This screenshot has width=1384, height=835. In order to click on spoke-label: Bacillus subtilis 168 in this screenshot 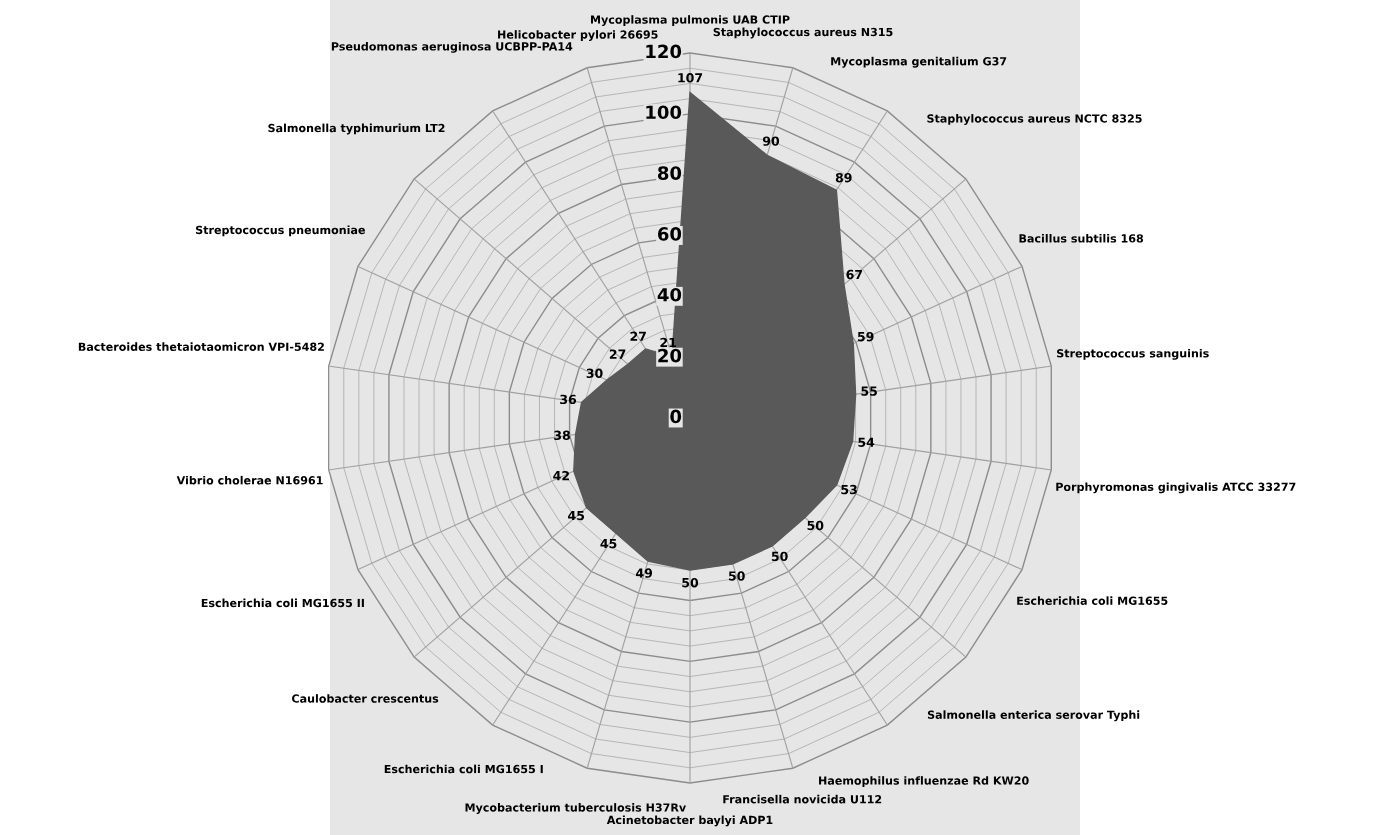, I will do `click(1081, 238)`.